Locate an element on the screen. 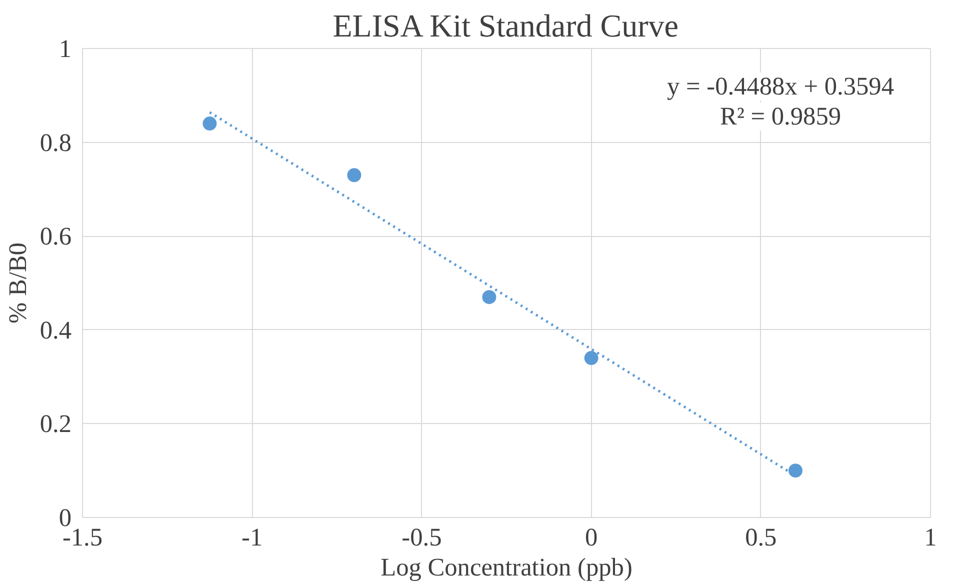 The image size is (959, 588). y-tick-label: 0.6 is located at coordinates (56, 236).